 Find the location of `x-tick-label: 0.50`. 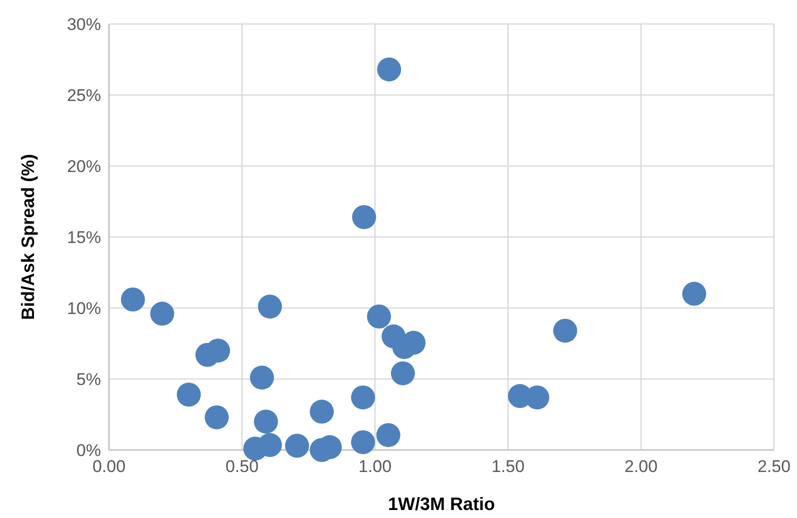

x-tick-label: 0.50 is located at coordinates (242, 466).